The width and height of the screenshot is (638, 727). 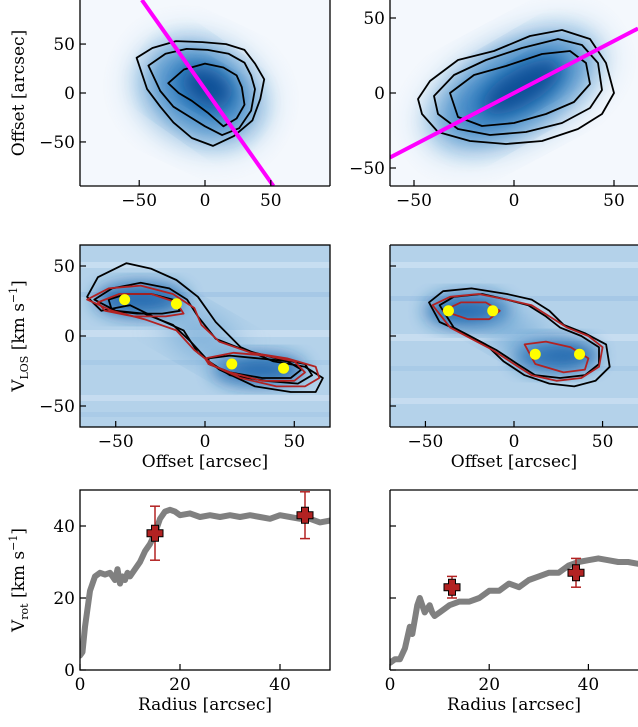 What do you see at coordinates (64, 599) in the screenshot?
I see `y-tick-label: 20` at bounding box center [64, 599].